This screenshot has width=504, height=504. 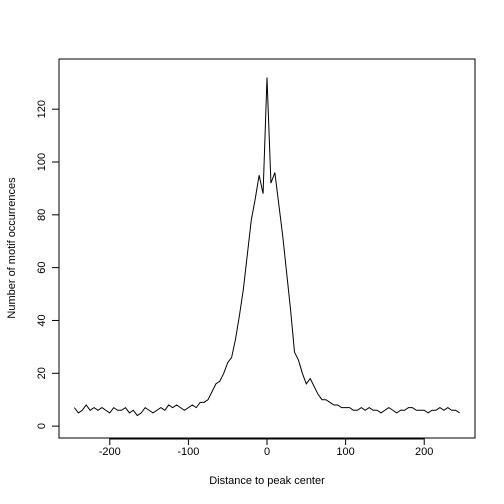 I want to click on x-tick-label: 100, so click(x=345, y=452).